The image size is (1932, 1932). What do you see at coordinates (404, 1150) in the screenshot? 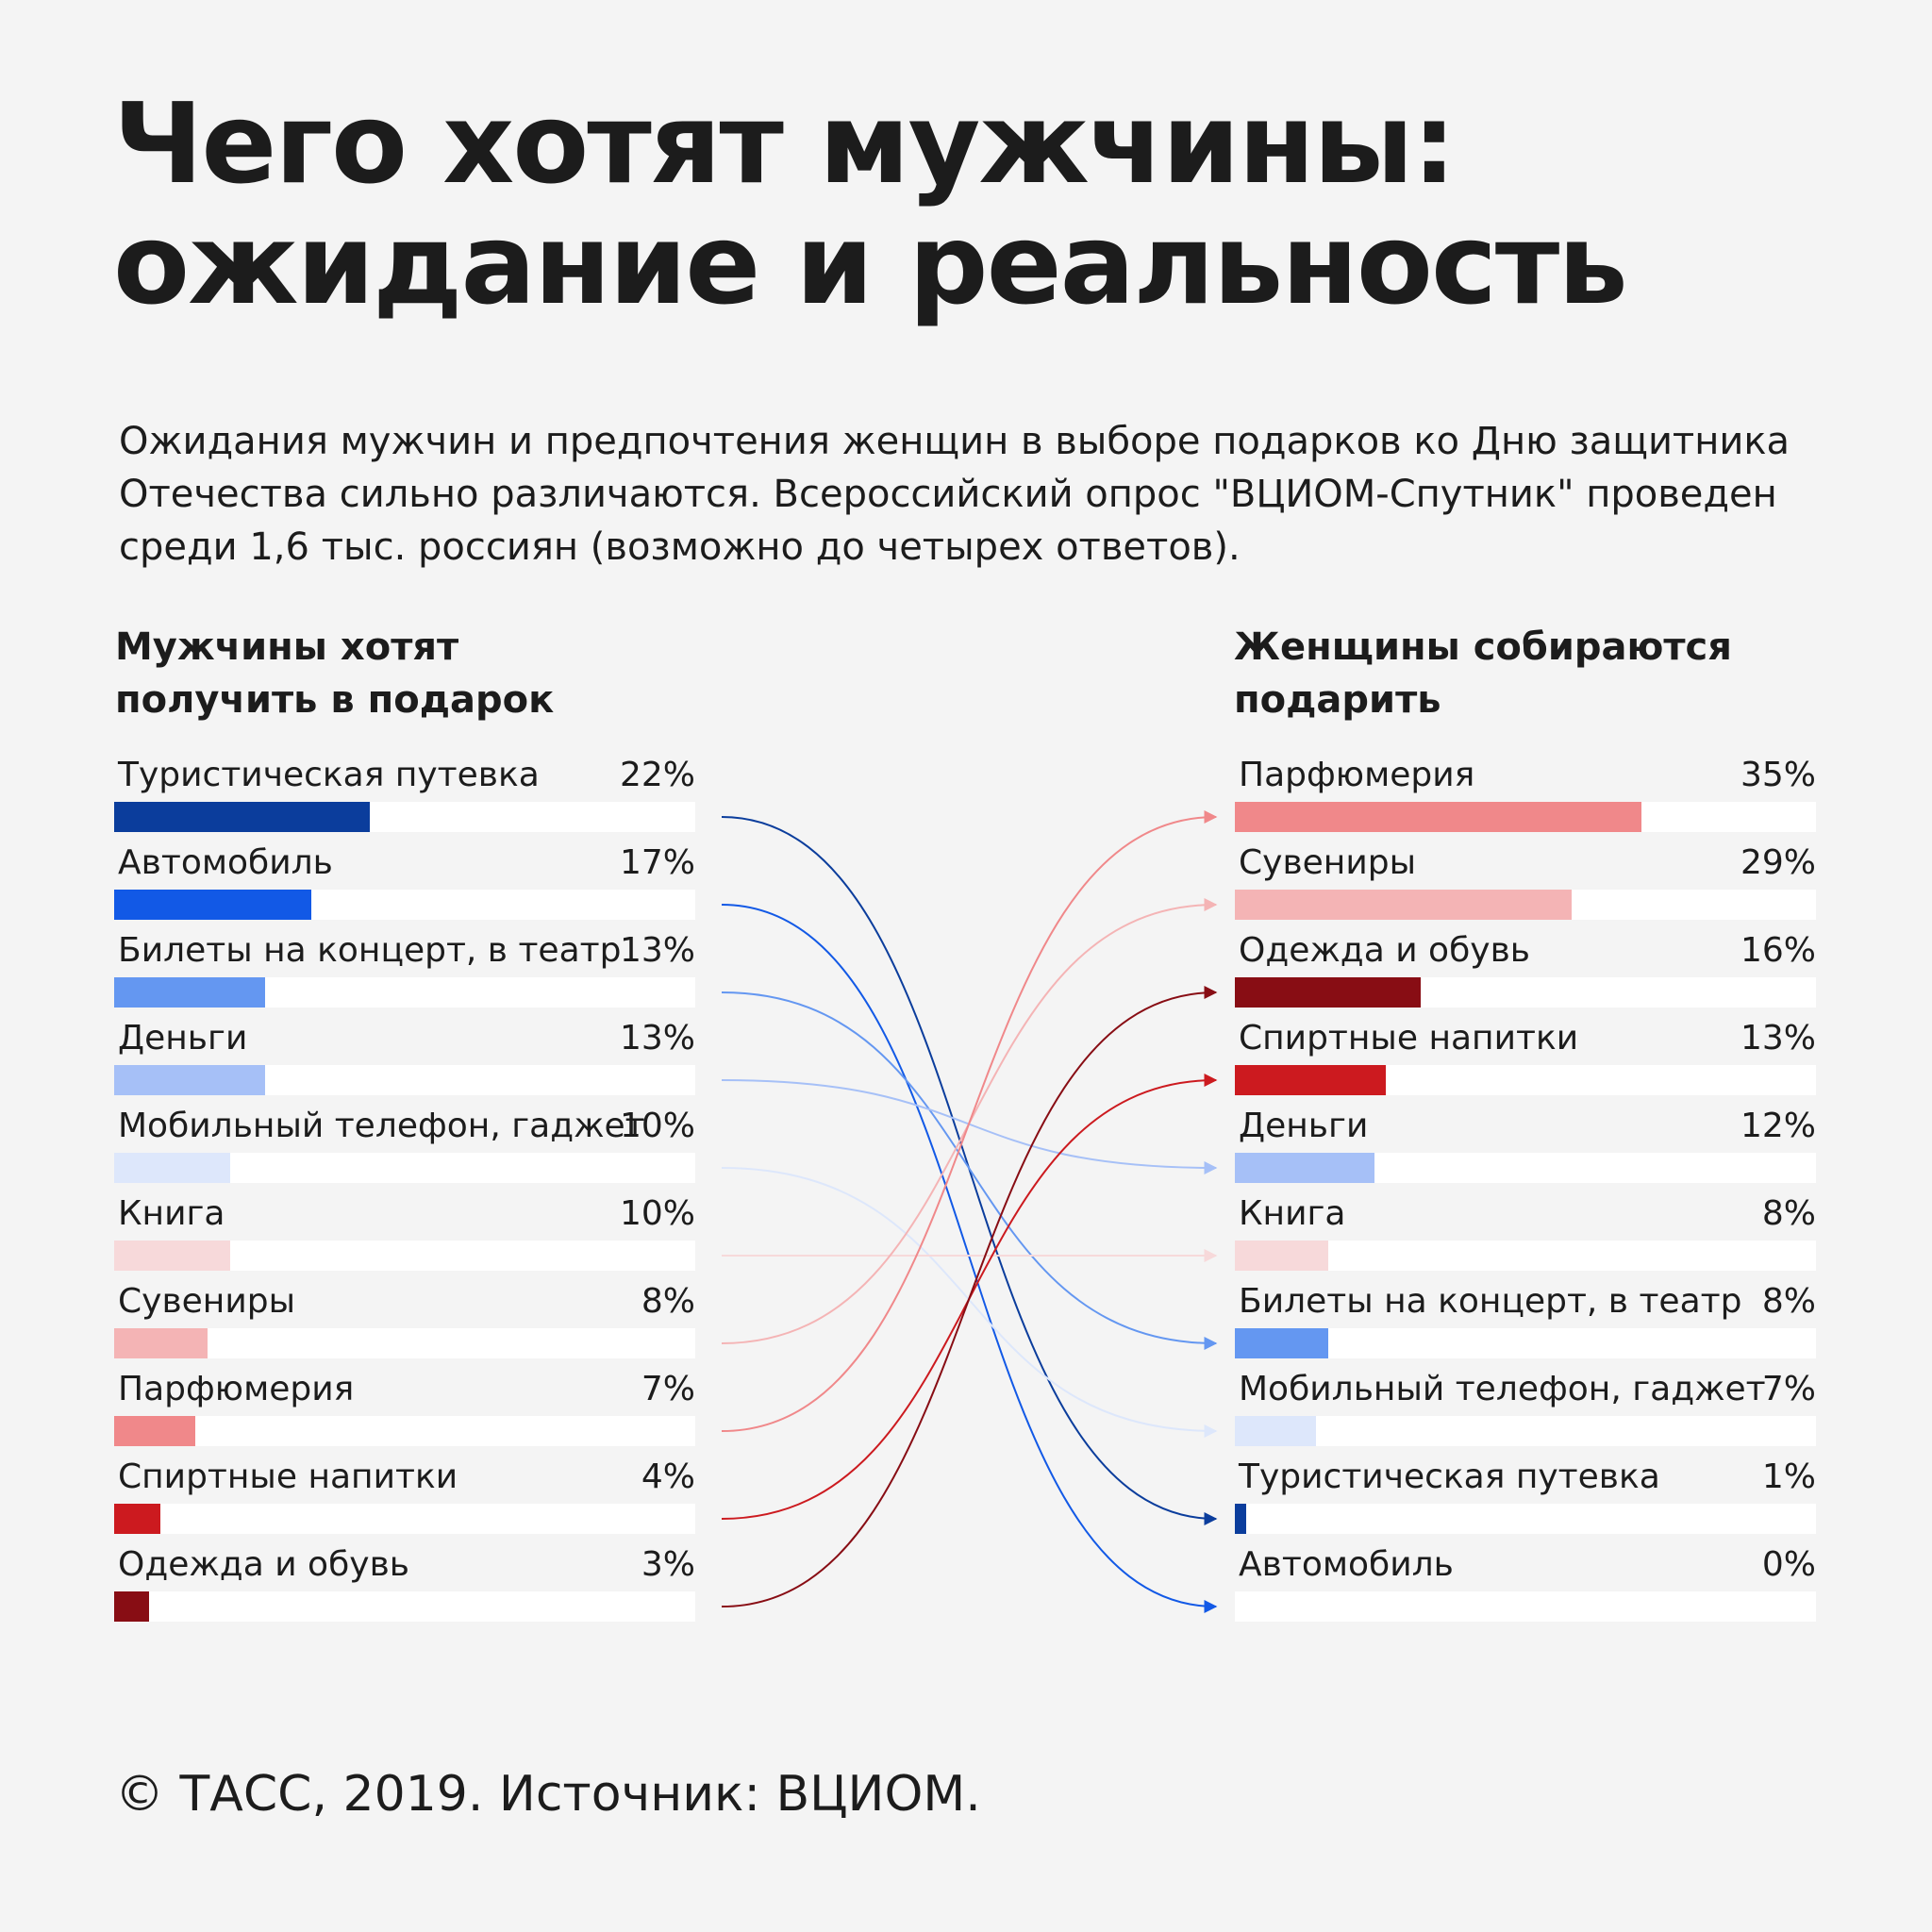
I see `left-bar-row: Мобильный телефон, гаджет 10%` at bounding box center [404, 1150].